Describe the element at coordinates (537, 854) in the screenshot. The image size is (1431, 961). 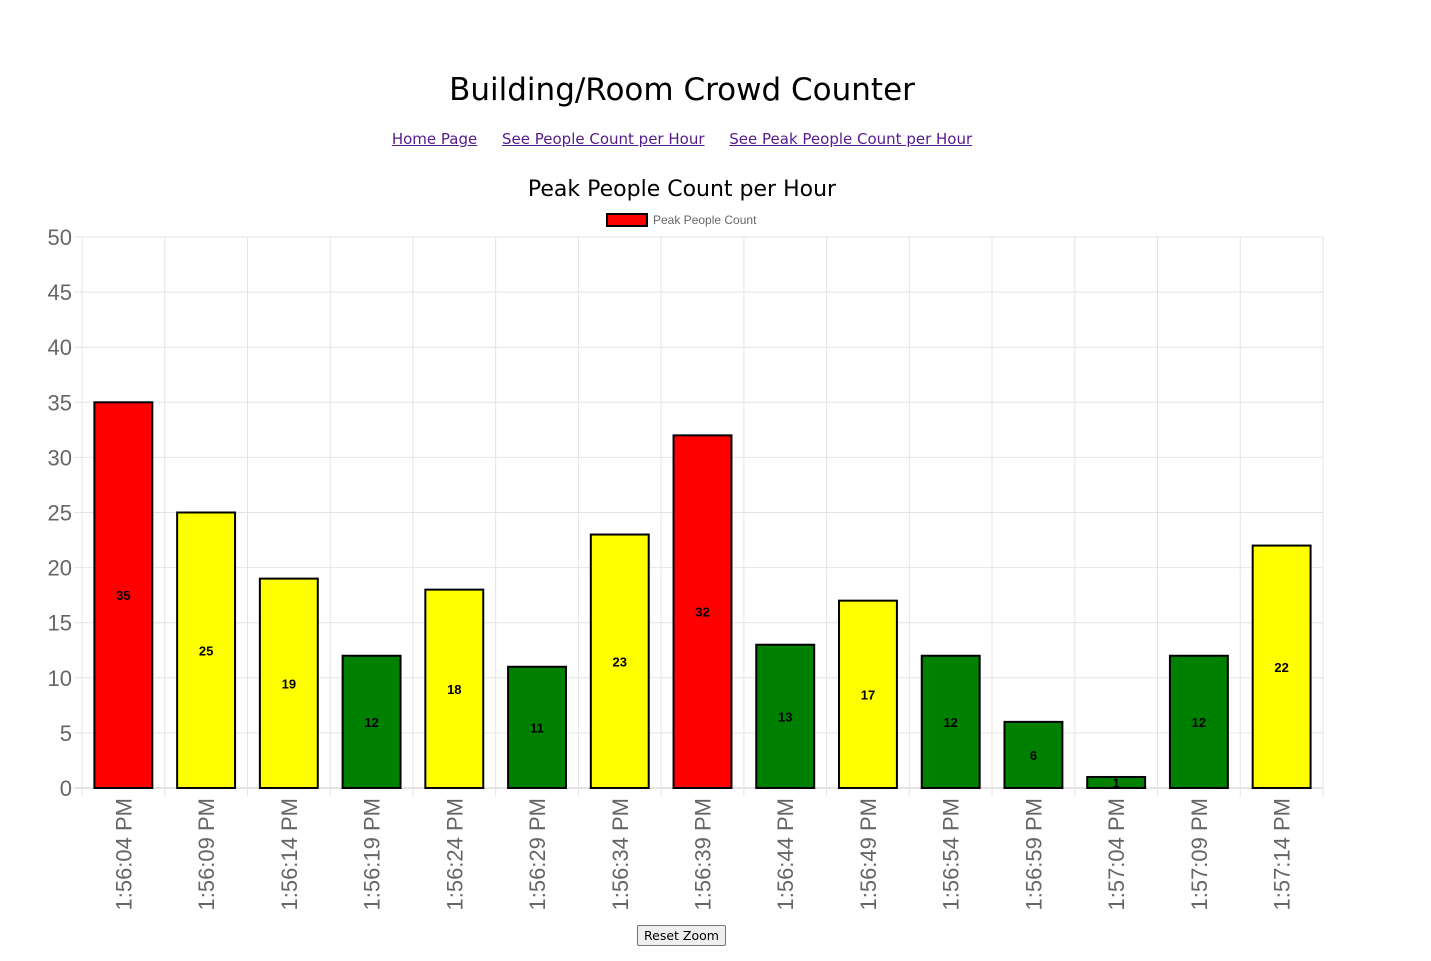
I see `x-tick-label: 1:56:29 PM` at that location.